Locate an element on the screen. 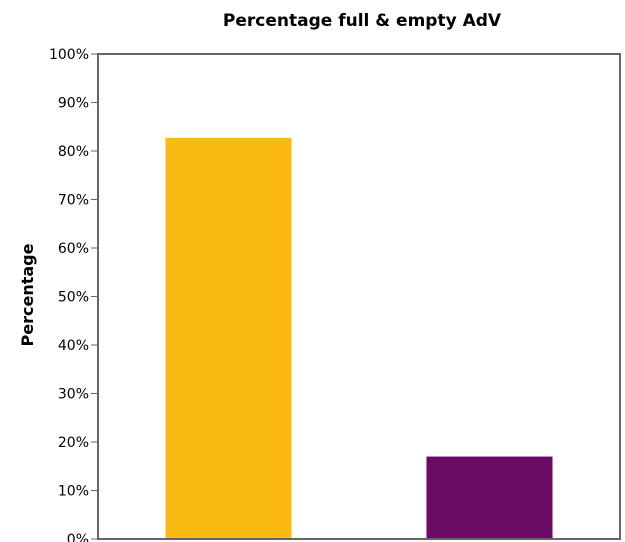 The height and width of the screenshot is (542, 625). y-tick-label: 50% is located at coordinates (73, 298).